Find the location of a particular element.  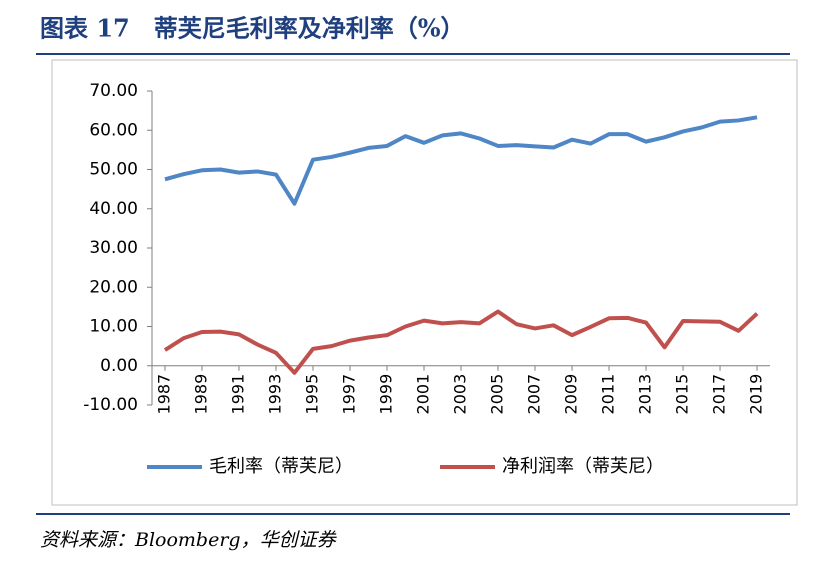

y-tick-label: 10.00 is located at coordinates (113, 327).